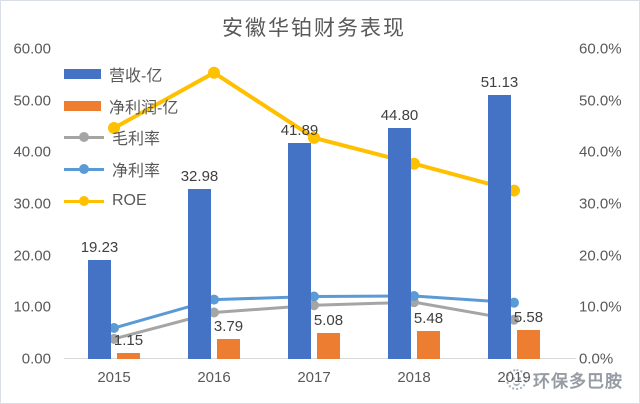  What do you see at coordinates (36, 359) in the screenshot?
I see `left-axis-tick: 0.00` at bounding box center [36, 359].